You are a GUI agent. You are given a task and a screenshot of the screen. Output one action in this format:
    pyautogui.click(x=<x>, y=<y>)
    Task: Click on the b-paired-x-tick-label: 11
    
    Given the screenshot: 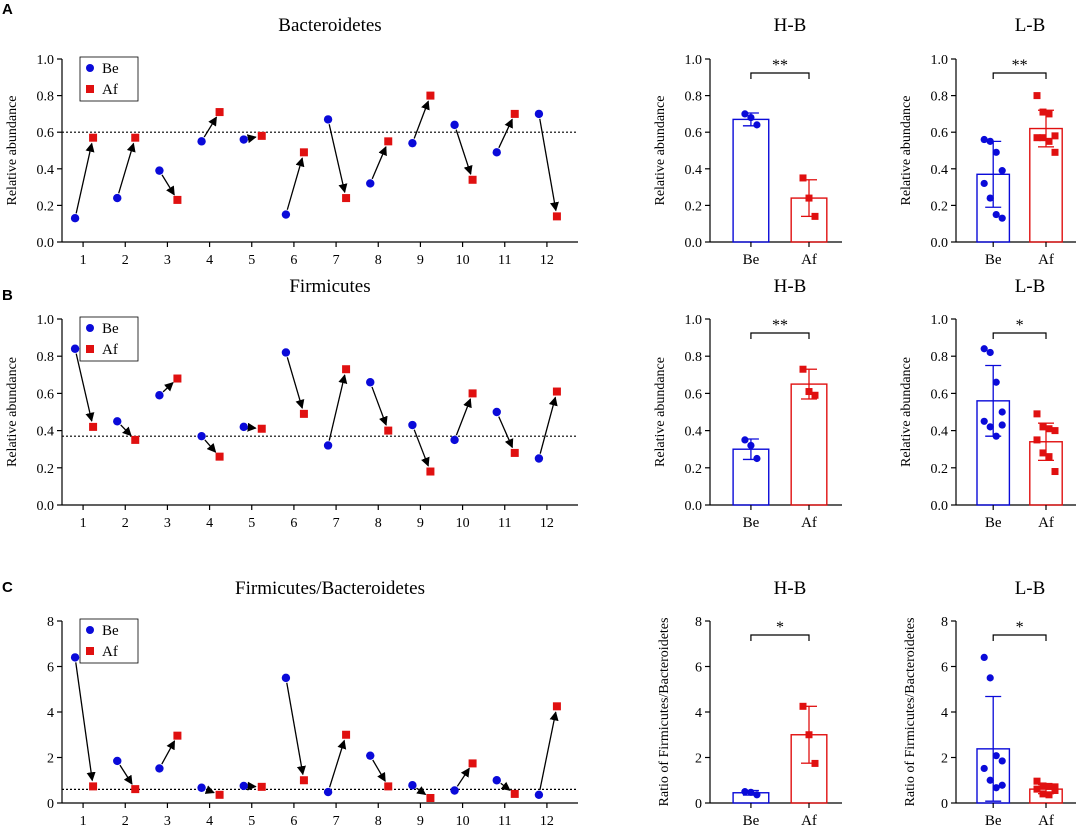 What is the action you would take?
    pyautogui.click(x=504, y=523)
    